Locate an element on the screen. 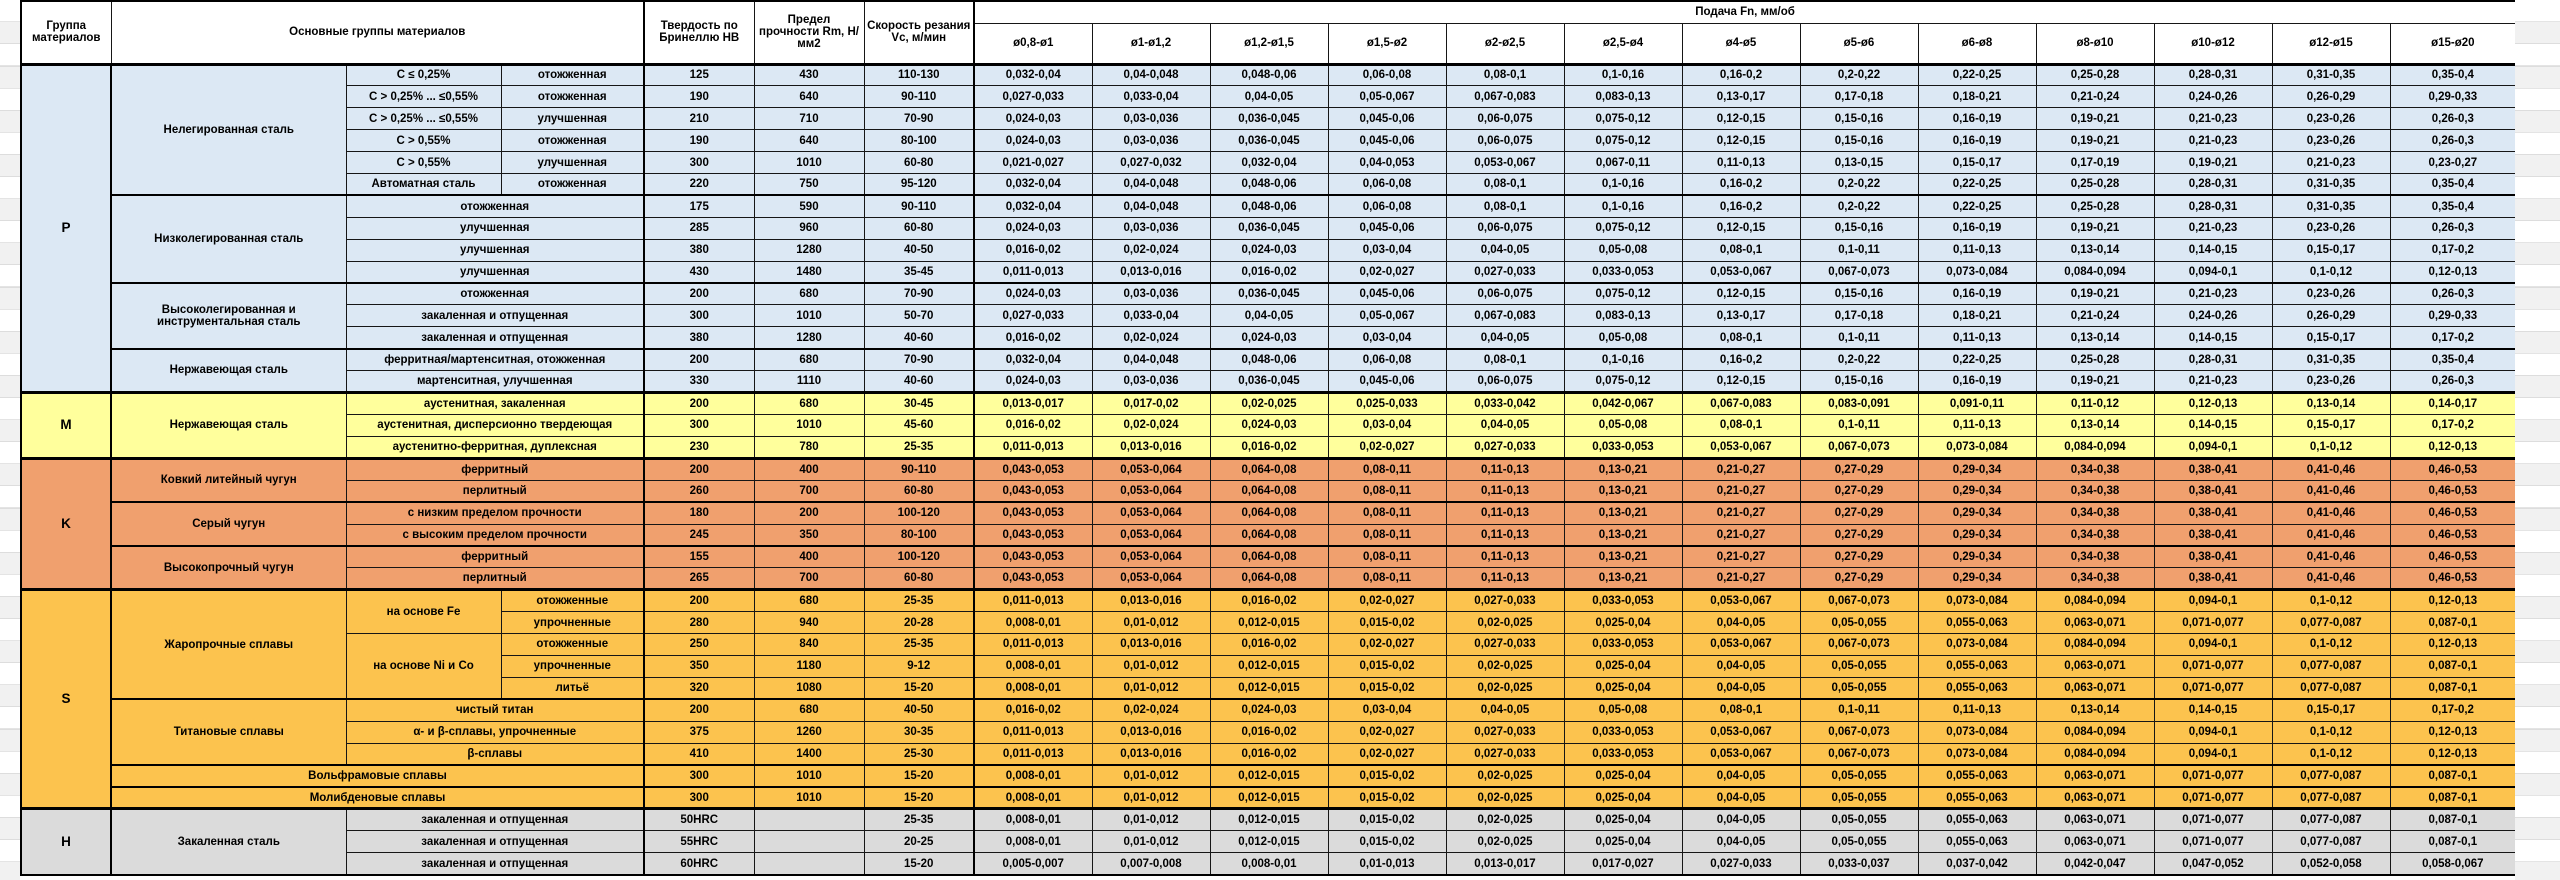 This screenshot has width=2560, height=880. cell-feed: 0,08-0,11 is located at coordinates (1387, 513).